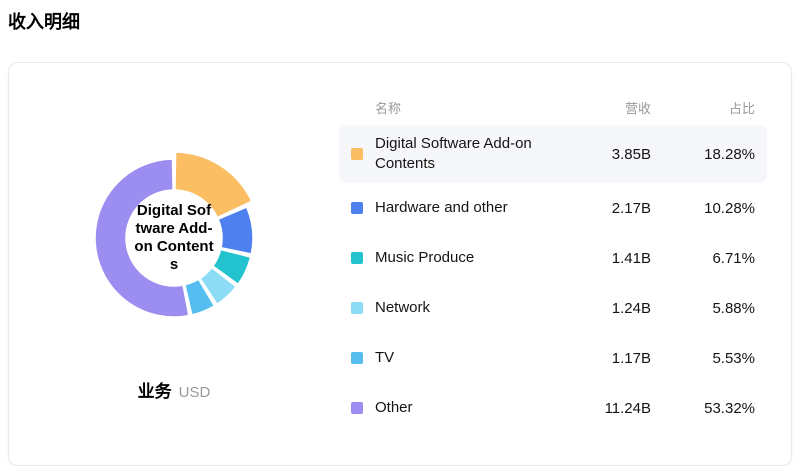  I want to click on row-name: TV, so click(385, 357).